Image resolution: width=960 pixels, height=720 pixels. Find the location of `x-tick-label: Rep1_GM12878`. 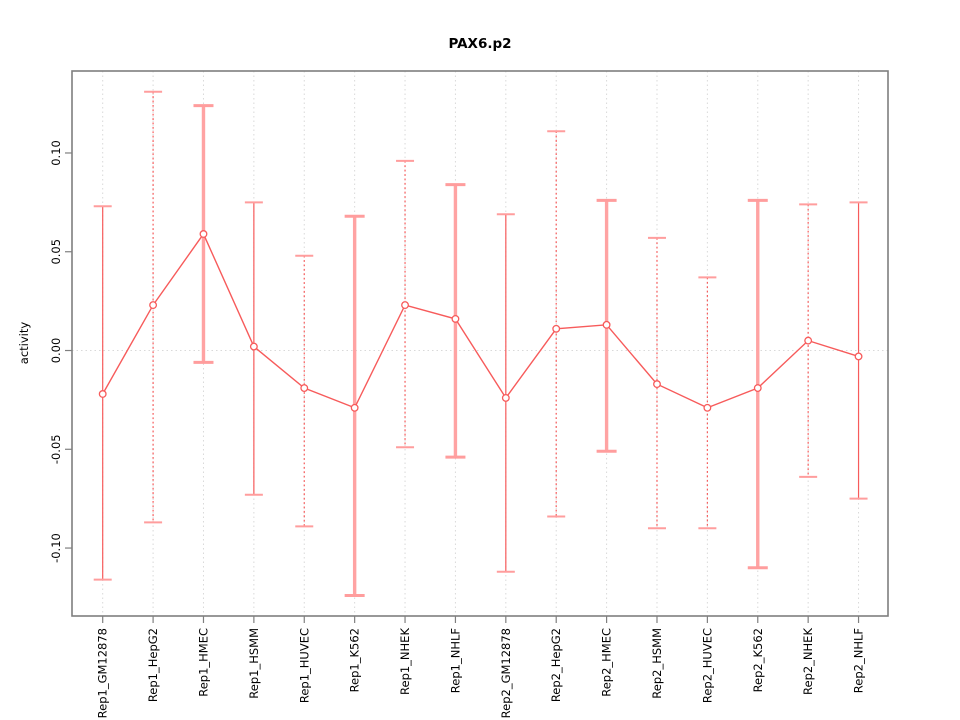

x-tick-label: Rep1_GM12878 is located at coordinates (103, 673).